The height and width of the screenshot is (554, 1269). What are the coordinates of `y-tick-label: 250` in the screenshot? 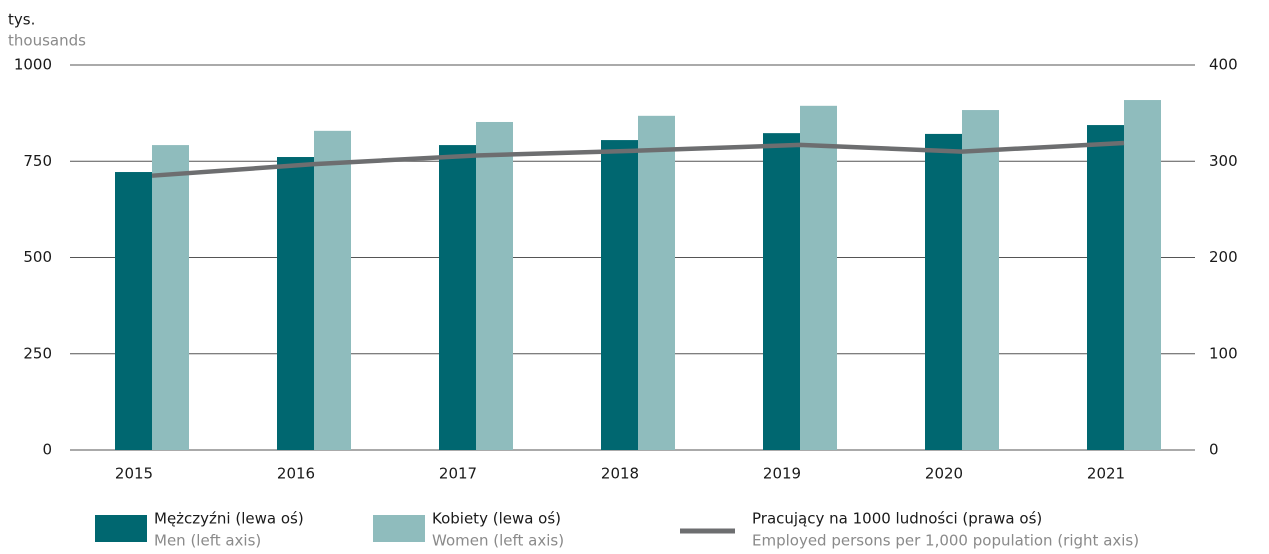 It's located at (37, 353).